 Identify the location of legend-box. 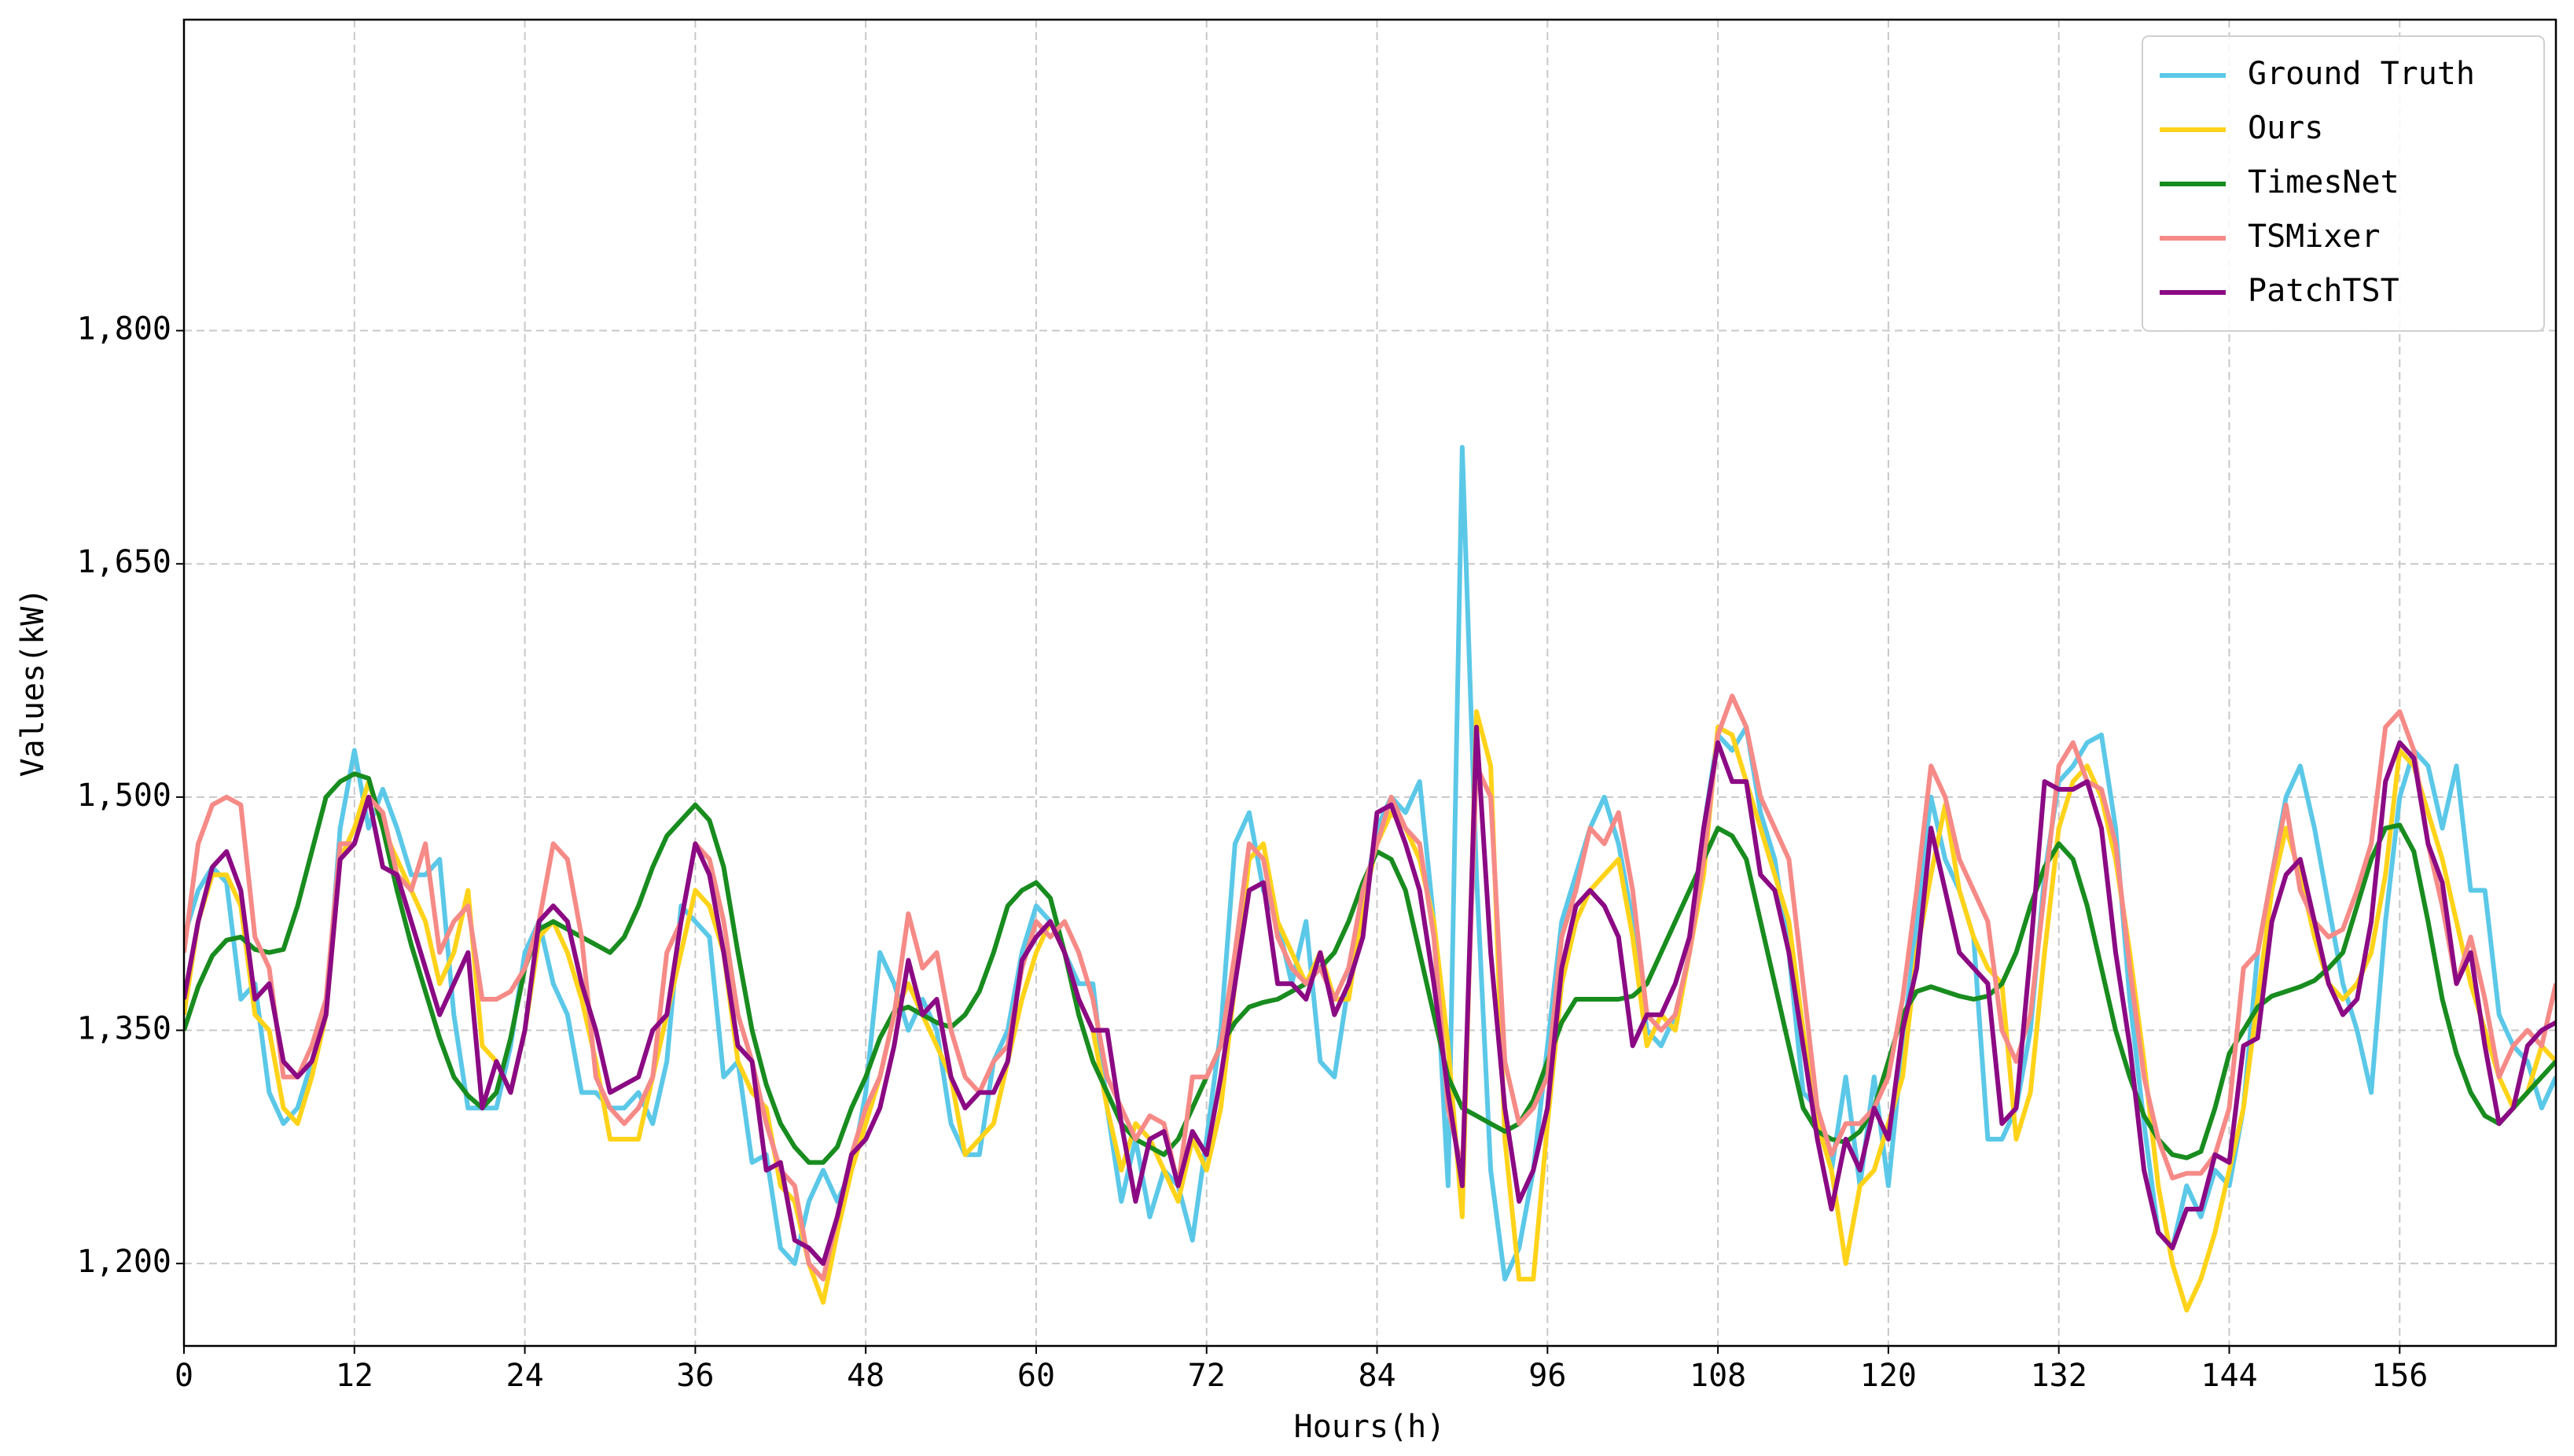
(2343, 183).